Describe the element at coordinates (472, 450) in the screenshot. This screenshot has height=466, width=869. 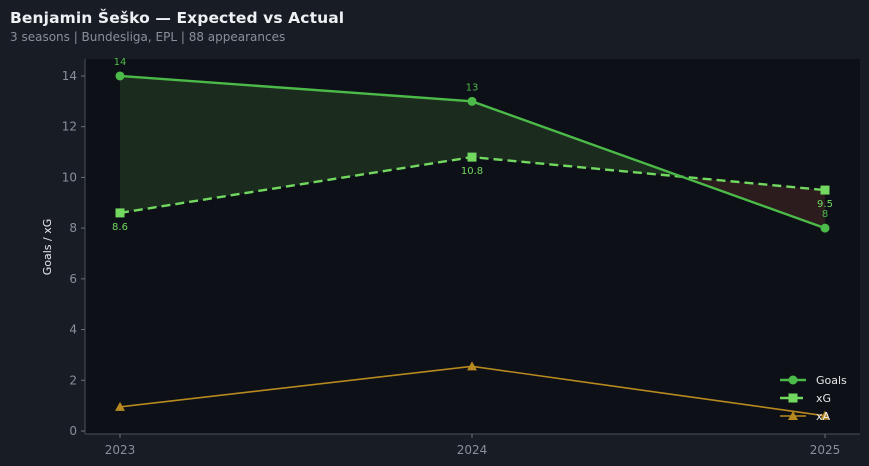
I see `x-tick-label: 2024` at that location.